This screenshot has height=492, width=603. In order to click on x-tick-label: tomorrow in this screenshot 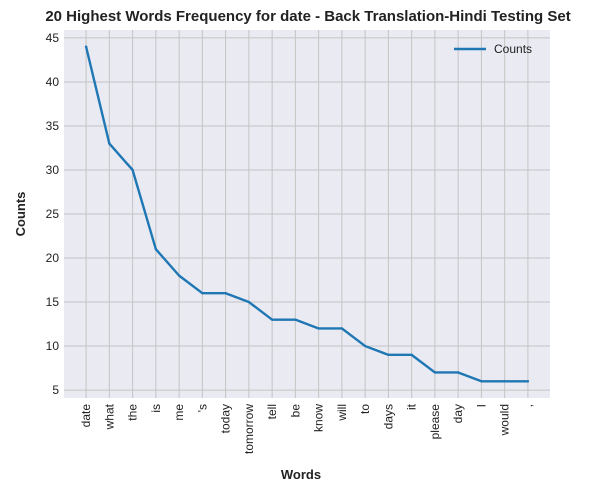, I will do `click(249, 429)`.